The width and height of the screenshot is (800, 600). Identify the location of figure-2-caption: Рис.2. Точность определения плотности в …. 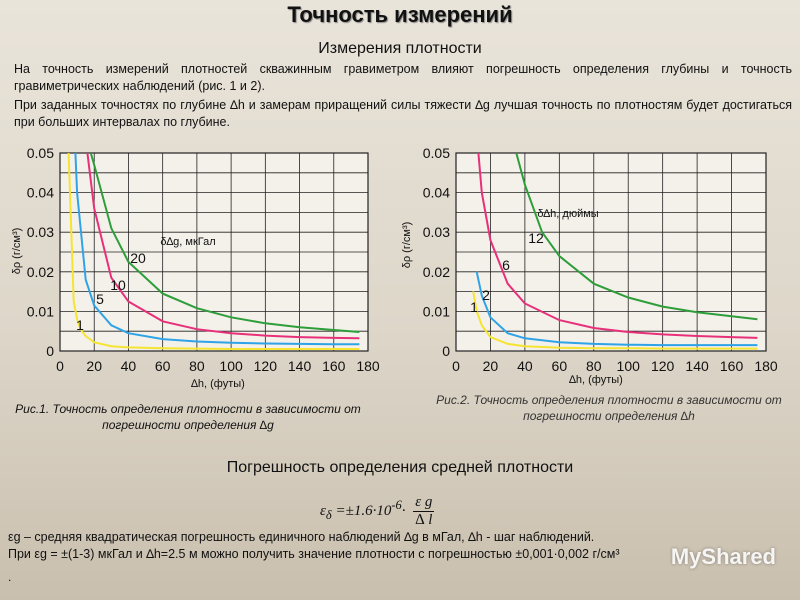
(609, 408).